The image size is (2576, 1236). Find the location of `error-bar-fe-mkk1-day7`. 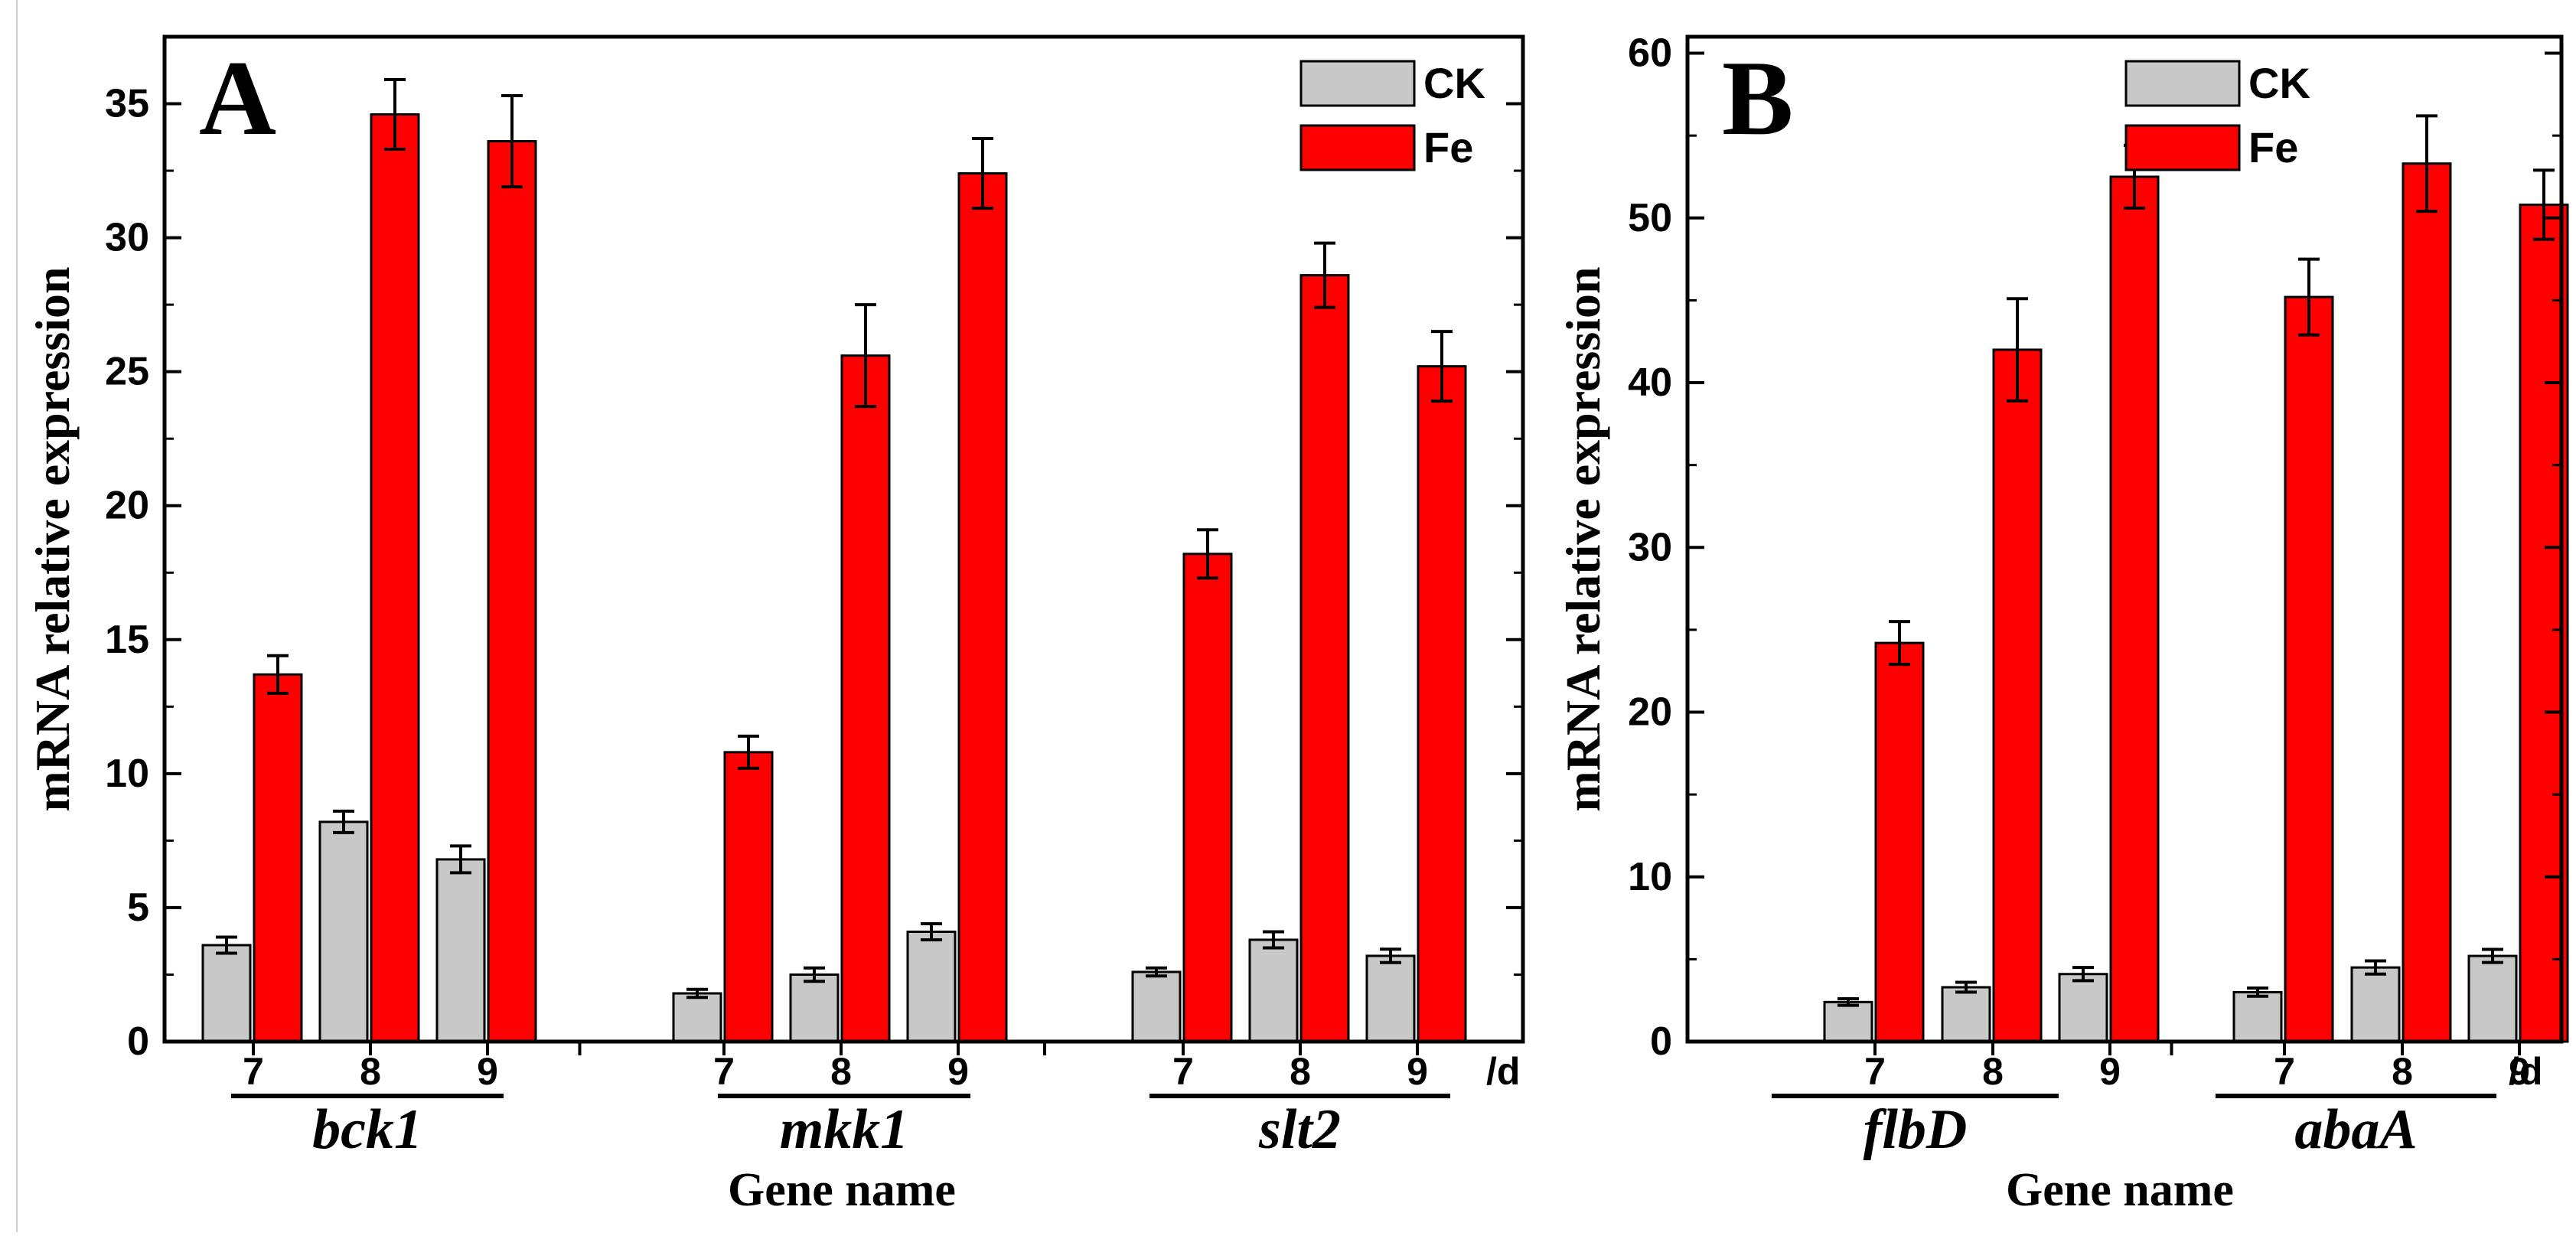

error-bar-fe-mkk1-day7 is located at coordinates (748, 752).